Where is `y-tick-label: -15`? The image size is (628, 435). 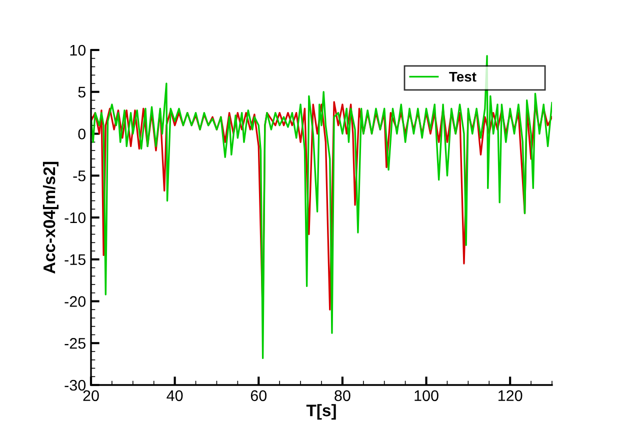
y-tick-label: -15 is located at coordinates (75, 260).